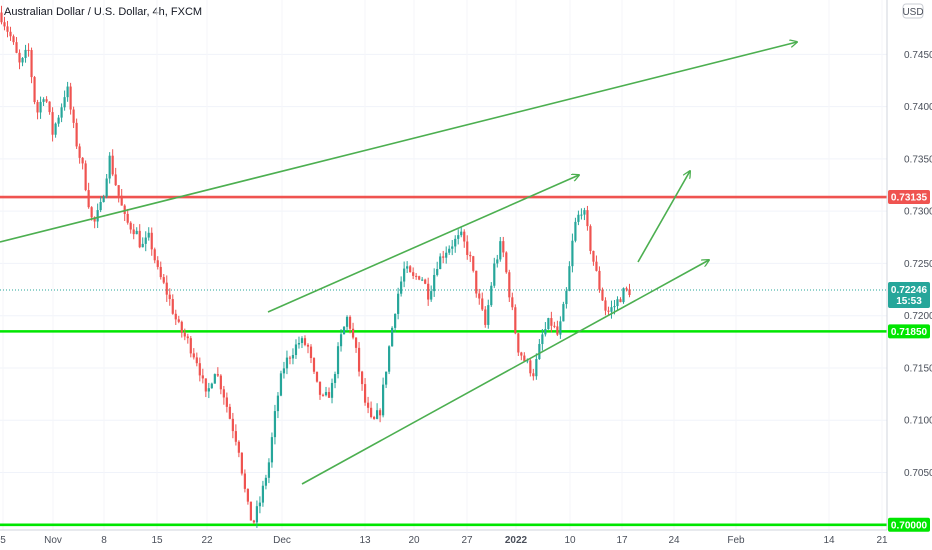  I want to click on support-lower-price-label: 0.70000, so click(909, 525).